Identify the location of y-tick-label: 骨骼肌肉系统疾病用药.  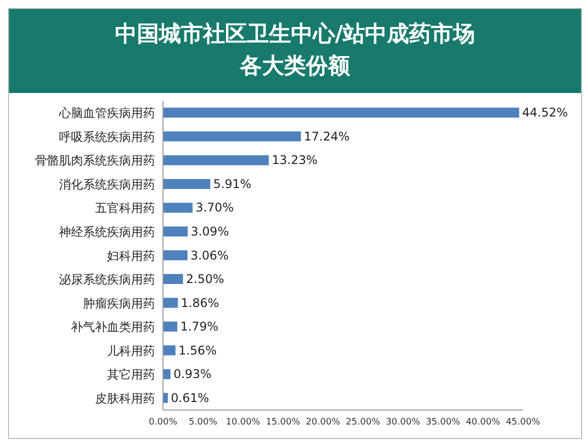
(95, 161).